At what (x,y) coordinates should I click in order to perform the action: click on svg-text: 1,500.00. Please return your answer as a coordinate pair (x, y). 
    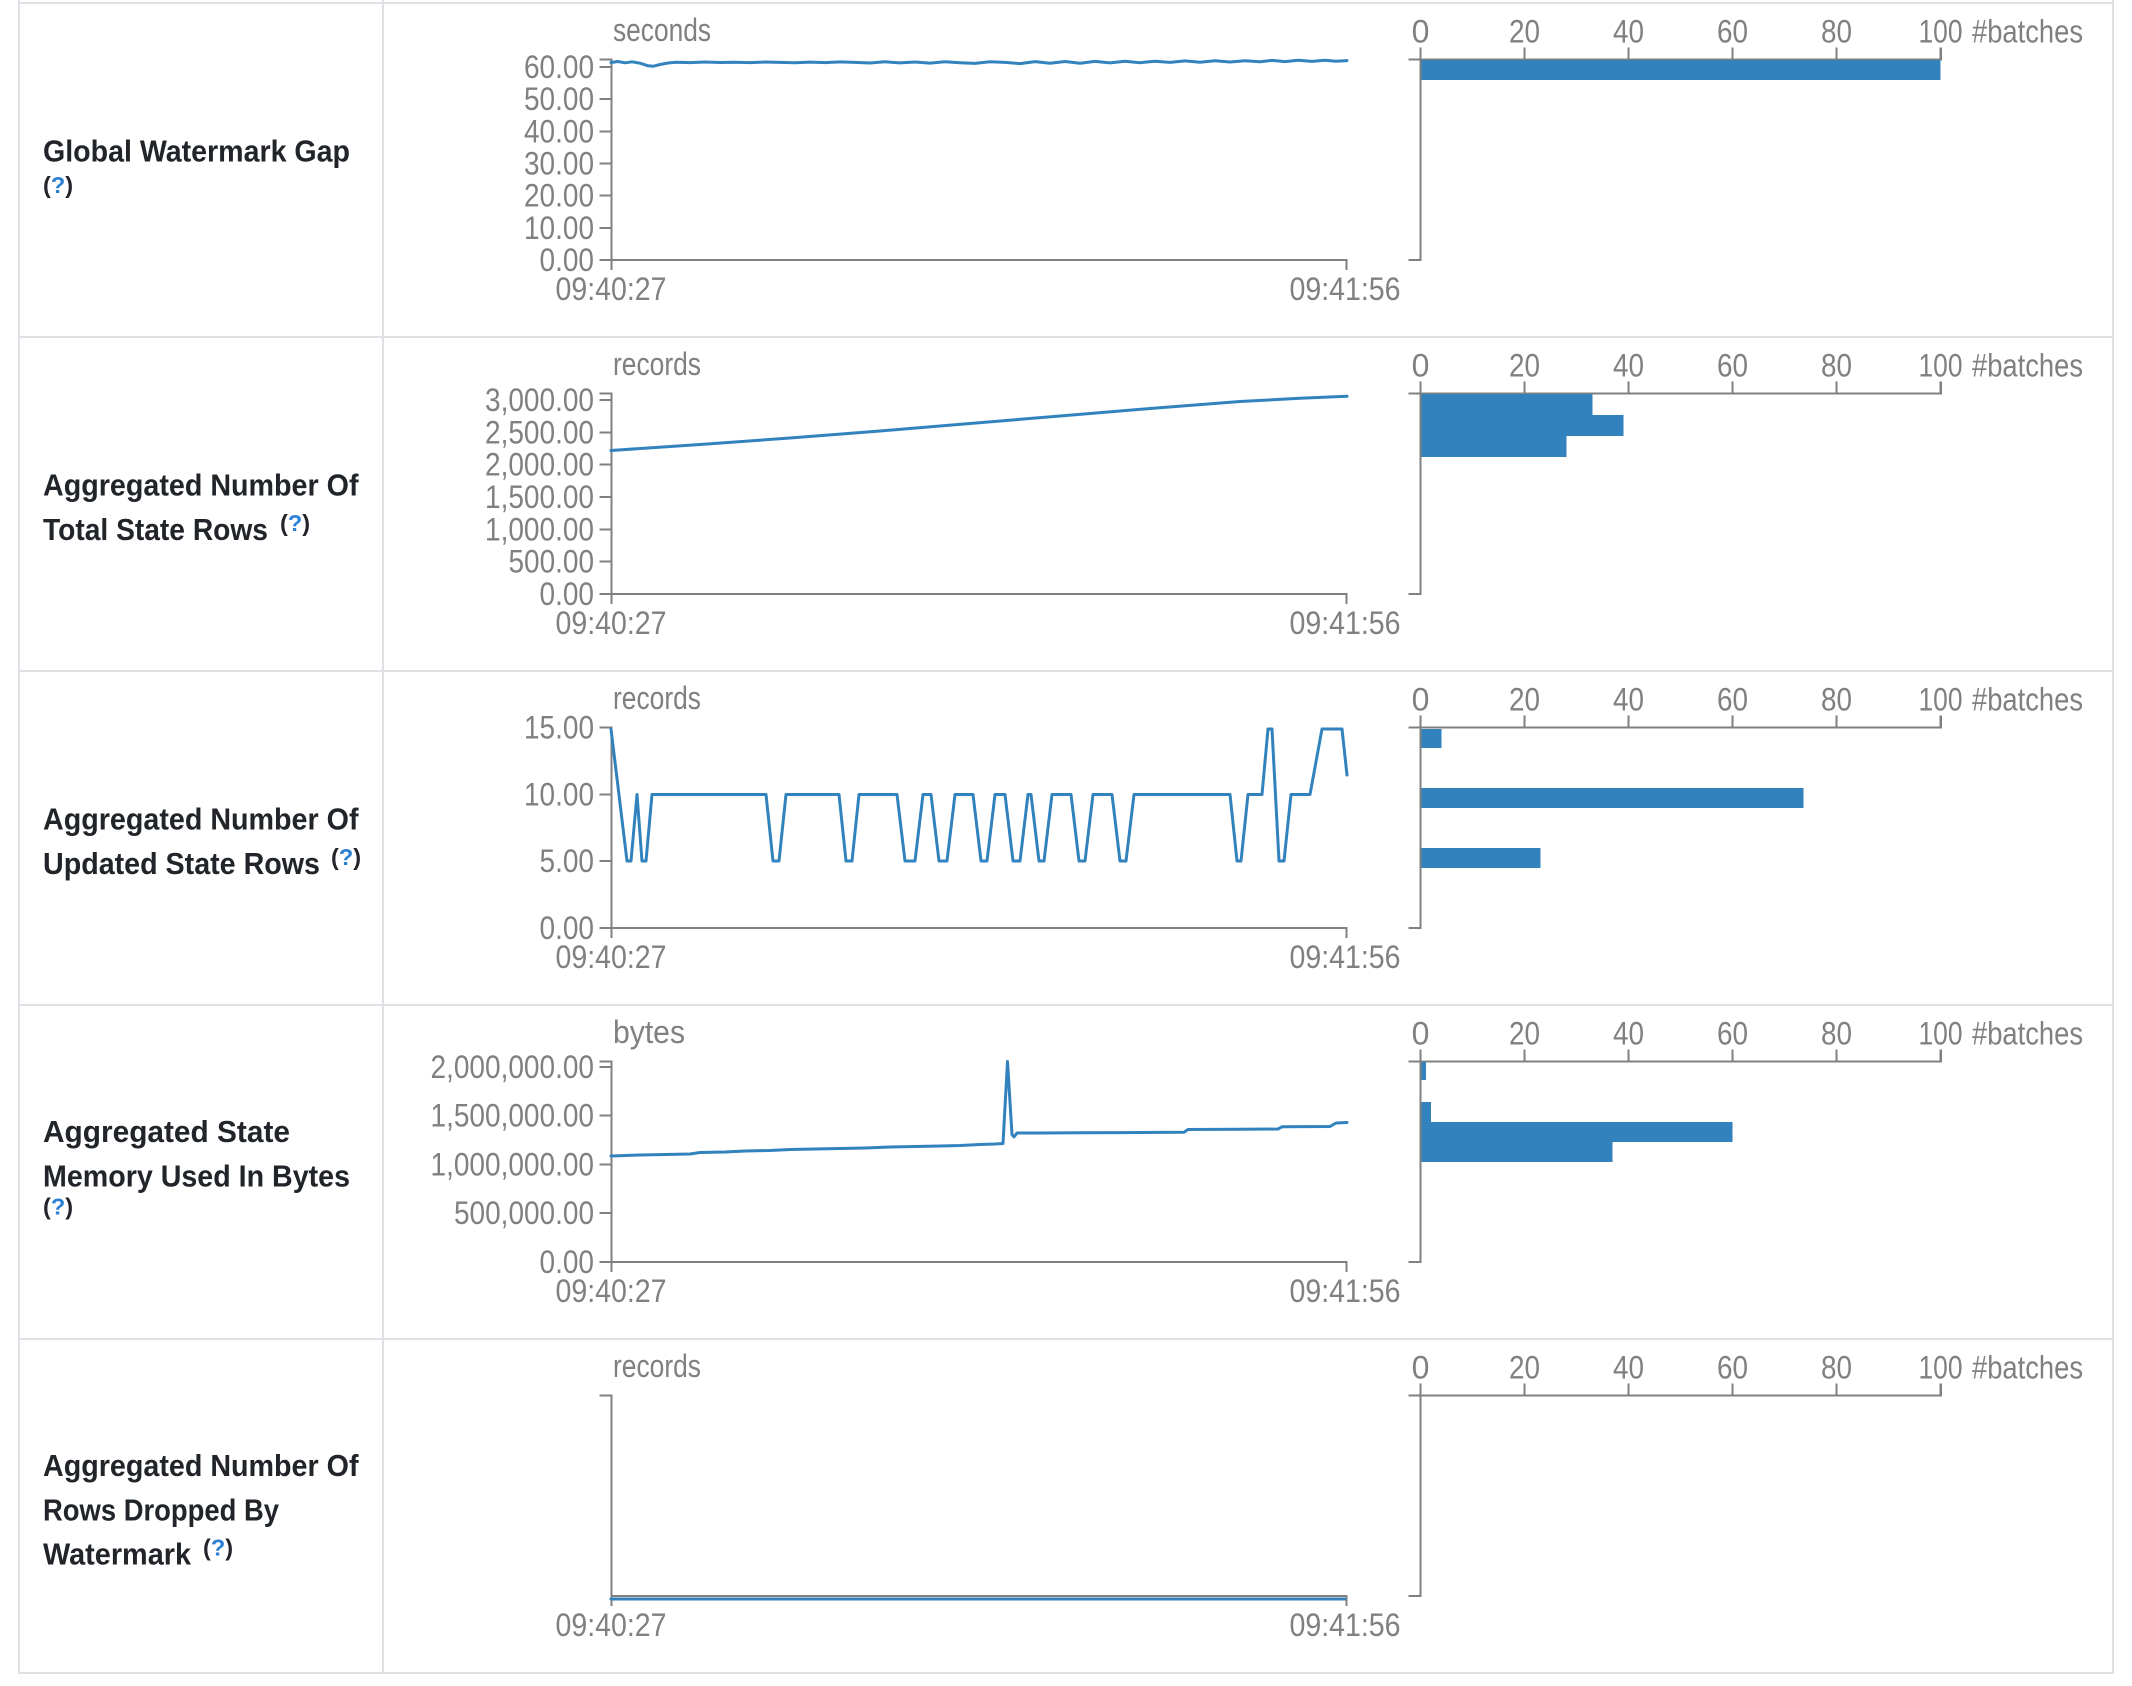
    Looking at the image, I should click on (539, 497).